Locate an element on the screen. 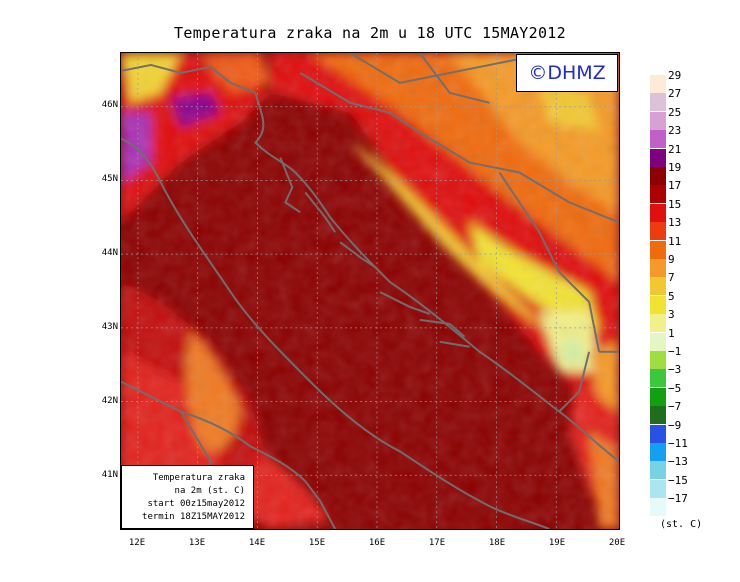 This screenshot has width=740, height=582. legend-label: −17 is located at coordinates (678, 499).